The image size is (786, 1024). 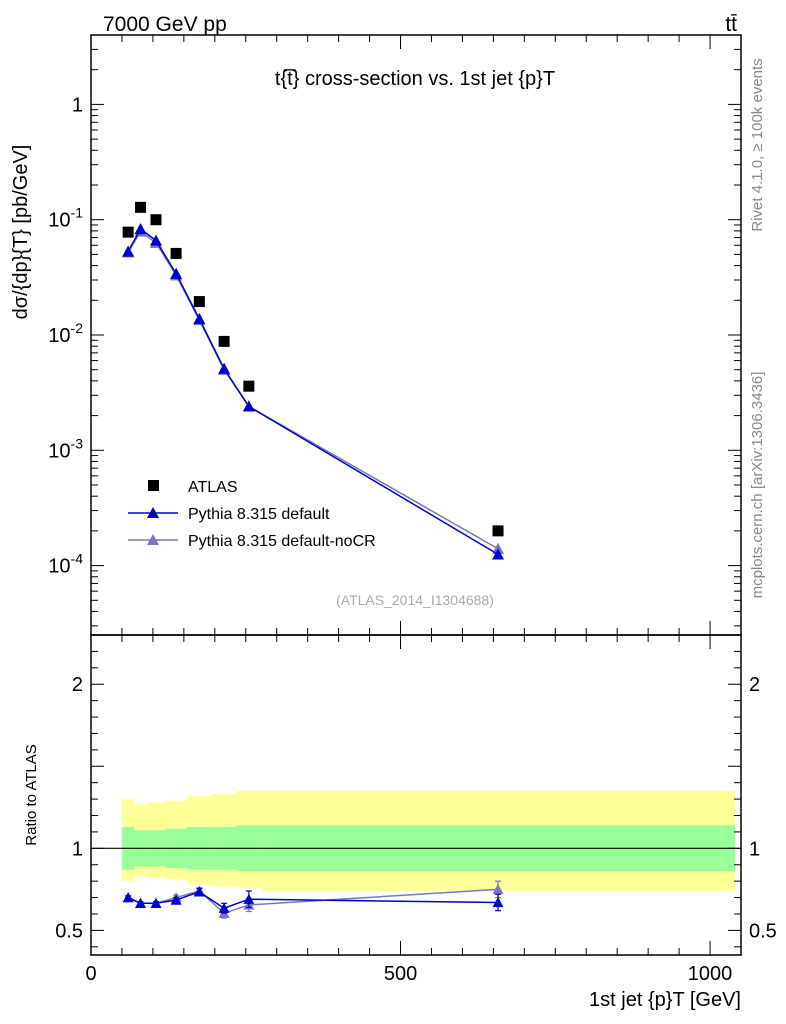 What do you see at coordinates (77, 685) in the screenshot?
I see `ratio-y-tick-label-left: 2` at bounding box center [77, 685].